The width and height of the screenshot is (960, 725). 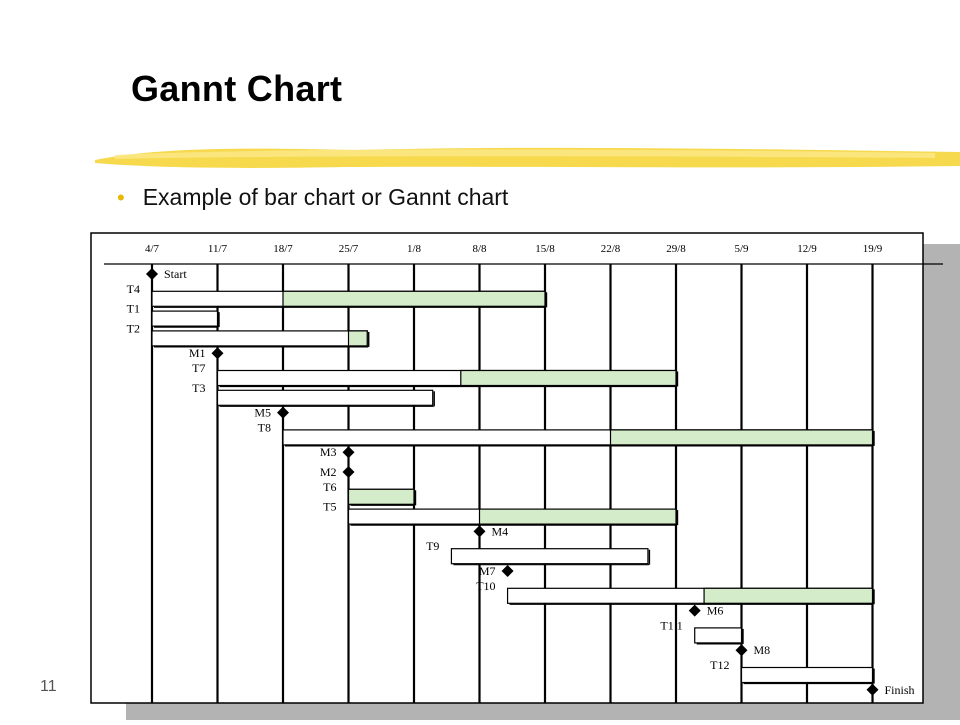 I want to click on title-brush-stroke, so click(x=527, y=157).